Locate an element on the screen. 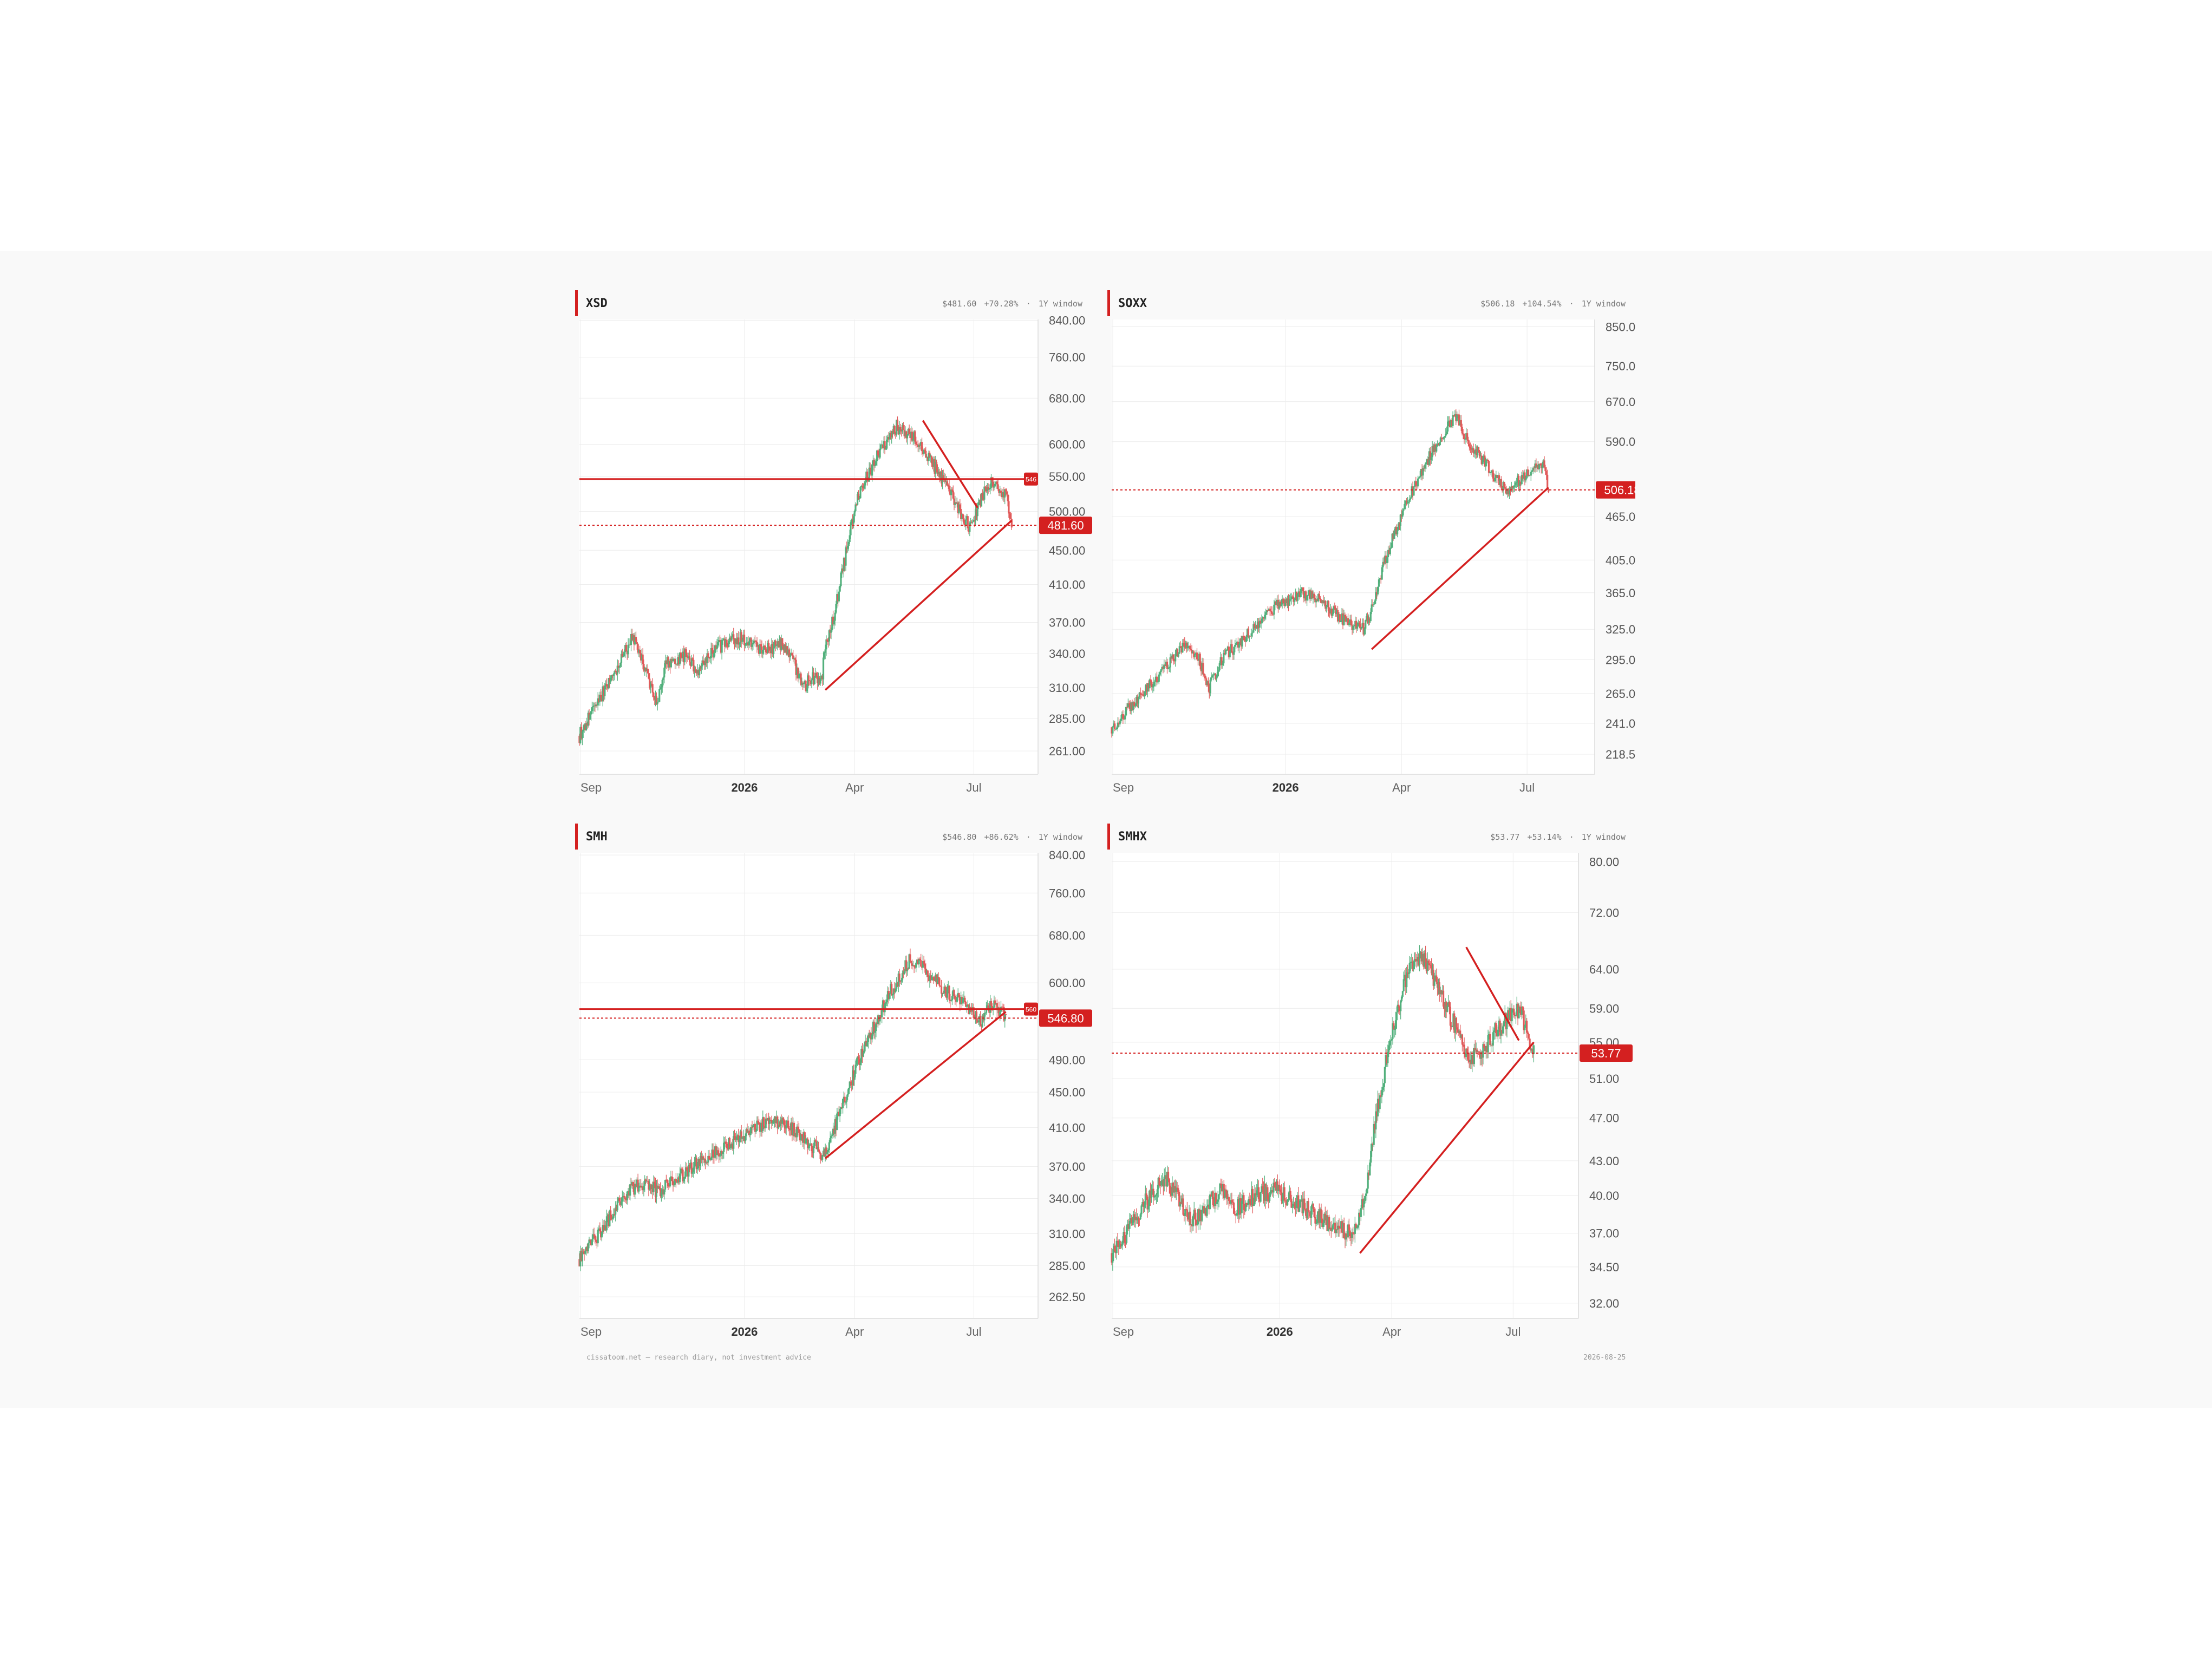 The width and height of the screenshot is (2212, 1659). window-text: 1Y window is located at coordinates (1603, 304).